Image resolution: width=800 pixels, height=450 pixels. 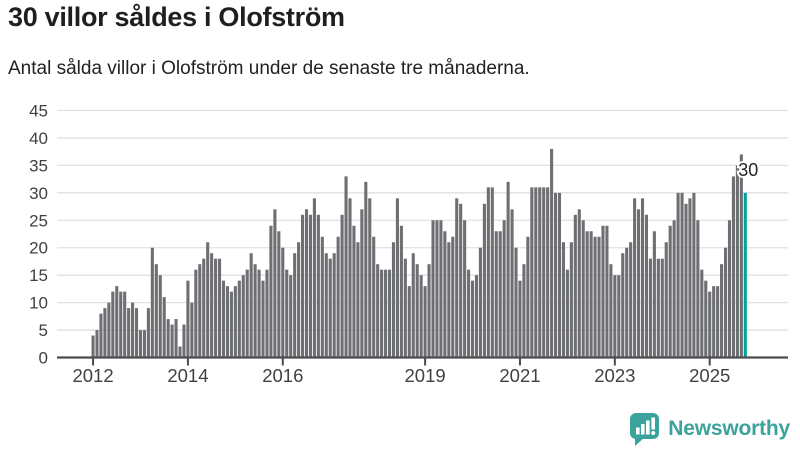 What do you see at coordinates (38, 275) in the screenshot?
I see `y-tick-label: 15` at bounding box center [38, 275].